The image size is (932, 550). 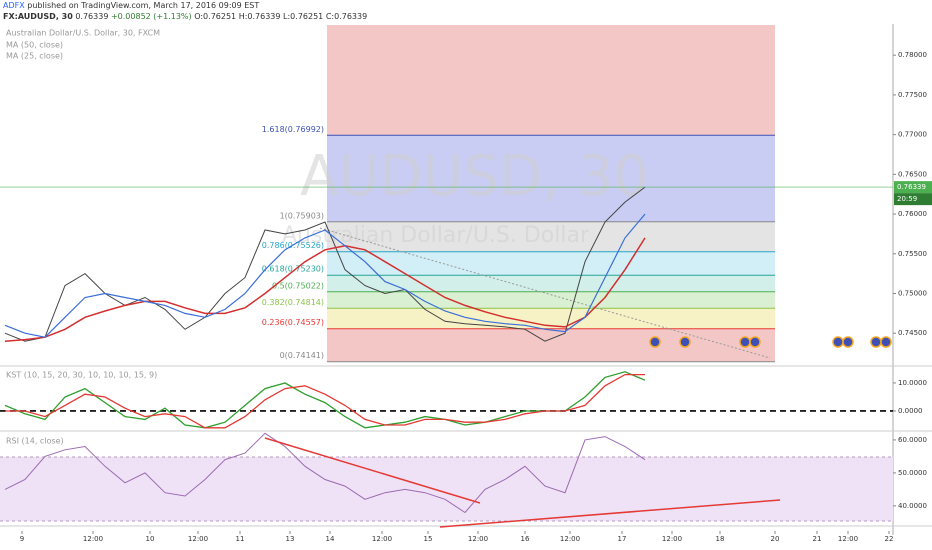 I want to click on x-tick-label: 13, so click(x=290, y=539).